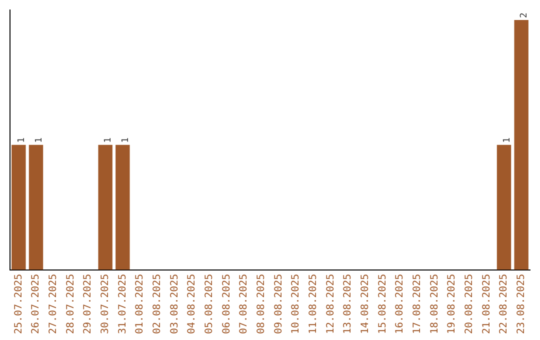 The height and width of the screenshot is (340, 540). What do you see at coordinates (521, 304) in the screenshot?
I see `x-tick-label: 23.08.2025` at bounding box center [521, 304].